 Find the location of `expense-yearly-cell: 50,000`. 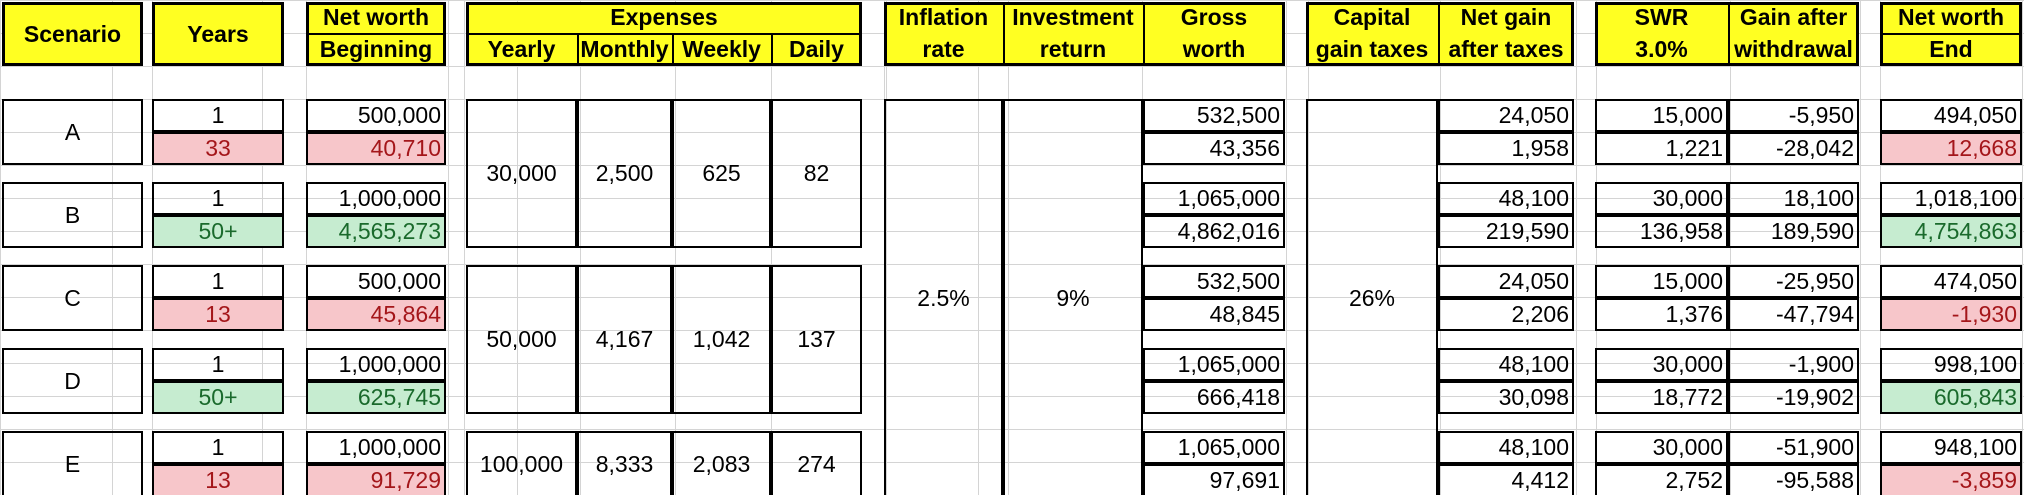

expense-yearly-cell: 50,000 is located at coordinates (521, 339).